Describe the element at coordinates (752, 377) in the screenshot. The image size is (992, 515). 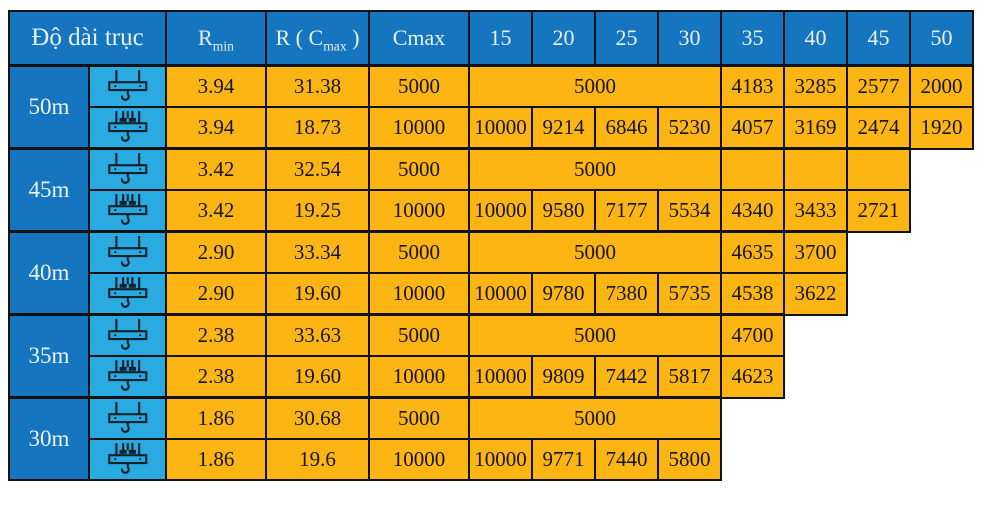
I see `capacity-cell: 4623` at that location.